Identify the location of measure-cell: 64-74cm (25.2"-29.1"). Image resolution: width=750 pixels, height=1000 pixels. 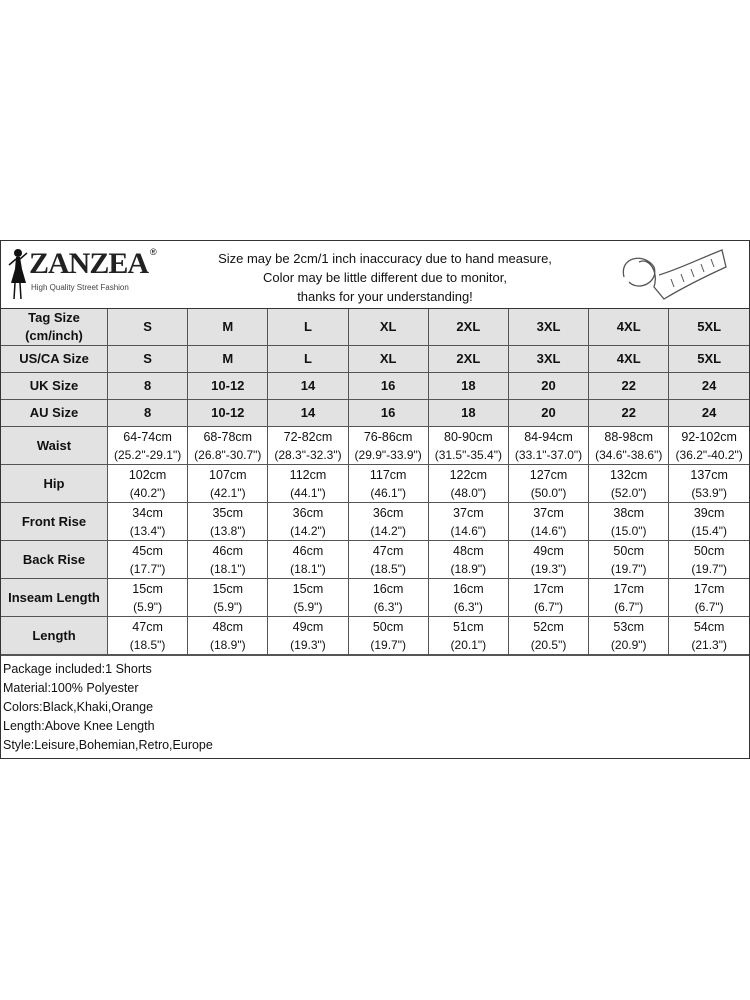
(147, 445).